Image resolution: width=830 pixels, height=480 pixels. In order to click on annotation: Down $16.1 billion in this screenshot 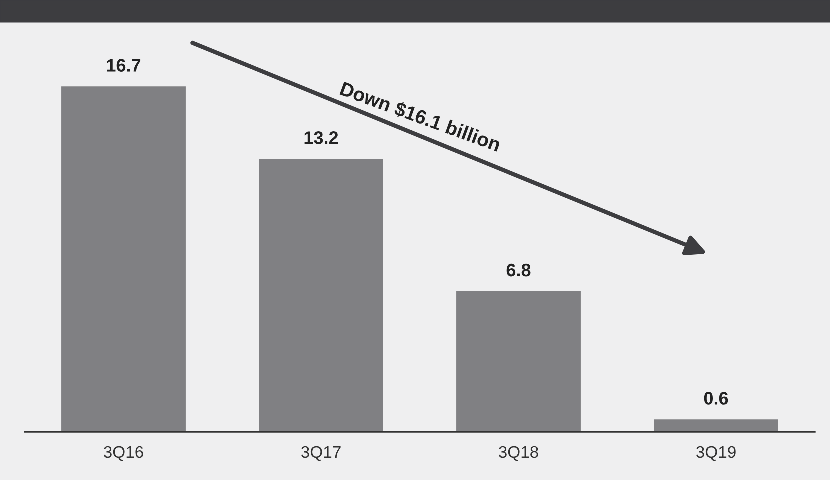, I will do `click(420, 117)`.